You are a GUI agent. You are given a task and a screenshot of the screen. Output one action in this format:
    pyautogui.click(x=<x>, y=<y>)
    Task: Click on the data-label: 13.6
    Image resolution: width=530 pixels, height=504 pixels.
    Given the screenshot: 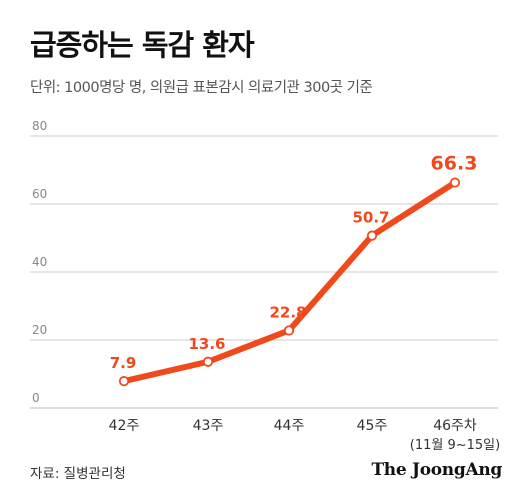 What is the action you would take?
    pyautogui.click(x=206, y=344)
    